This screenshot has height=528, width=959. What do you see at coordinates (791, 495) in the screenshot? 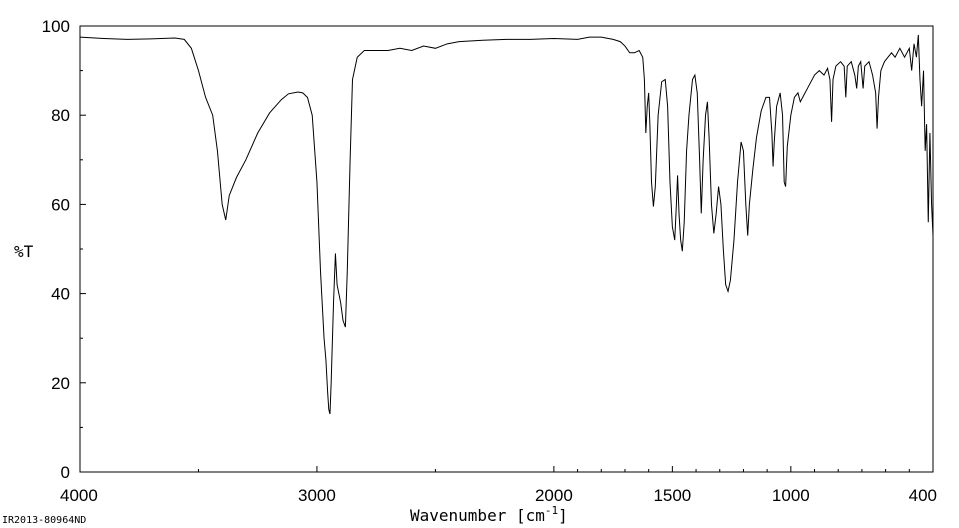
I see `x-tick-label-1000: 1000` at bounding box center [791, 495].